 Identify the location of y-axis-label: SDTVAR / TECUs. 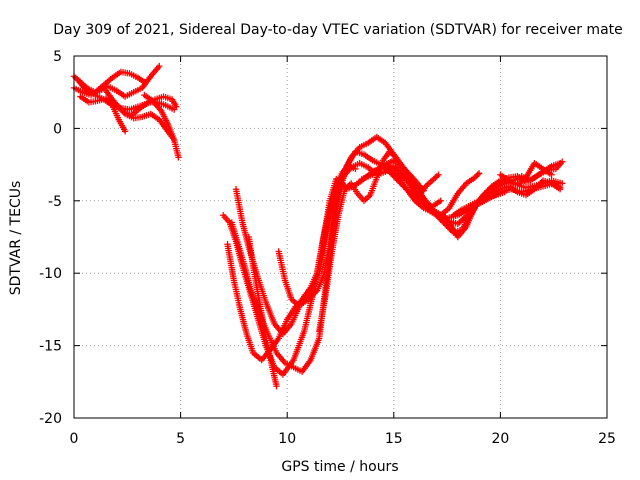
(16, 238).